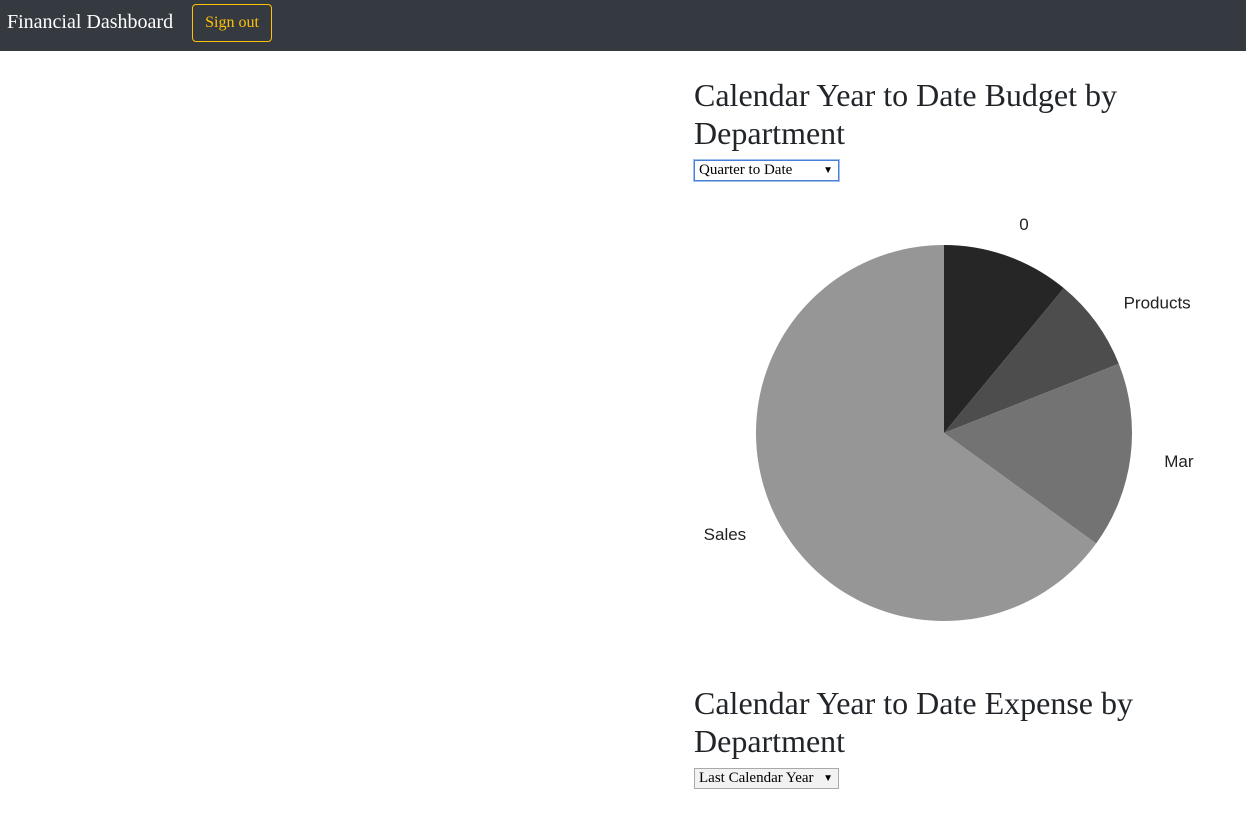 The width and height of the screenshot is (1246, 815). I want to click on pie-label-products: Products, so click(1157, 303).